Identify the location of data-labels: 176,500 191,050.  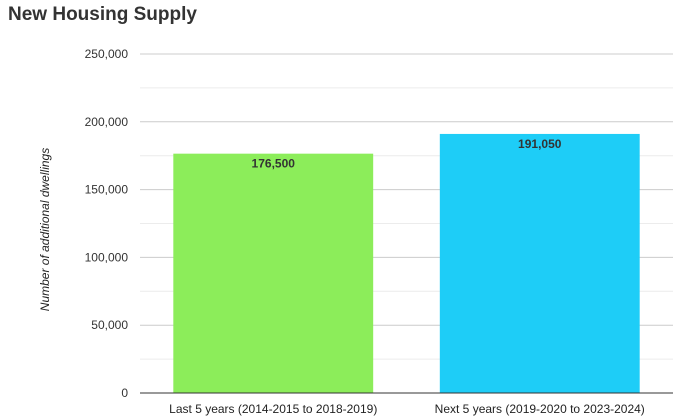
(407, 154).